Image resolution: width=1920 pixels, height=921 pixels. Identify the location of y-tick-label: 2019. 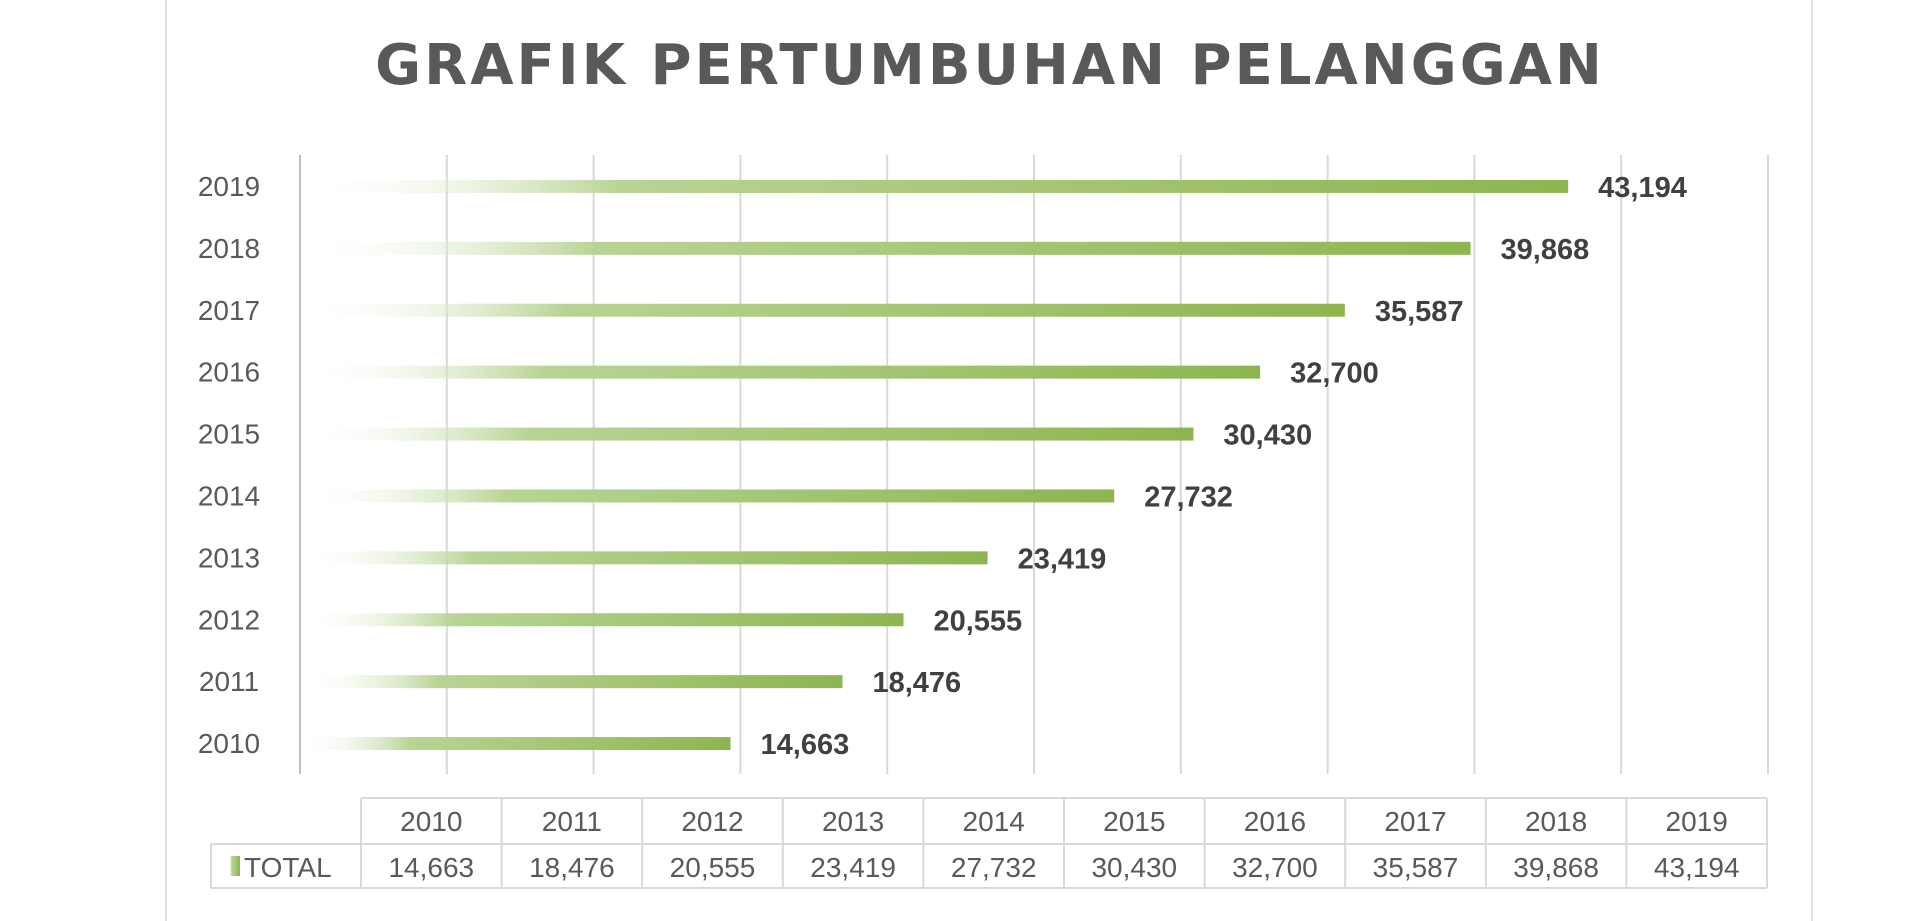
(229, 186).